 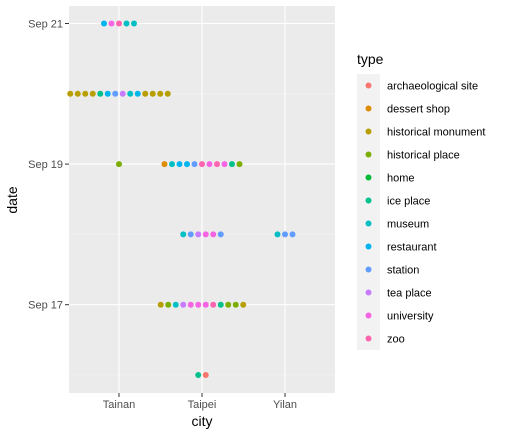 I want to click on legend-label: dessert shop, so click(x=418, y=110).